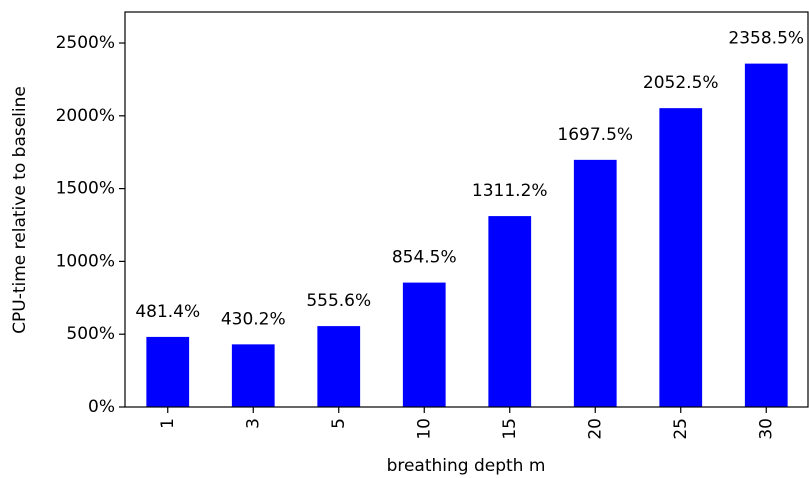 Image resolution: width=809 pixels, height=478 pixels. Describe the element at coordinates (101, 407) in the screenshot. I see `y-tick-label: 0%` at that location.